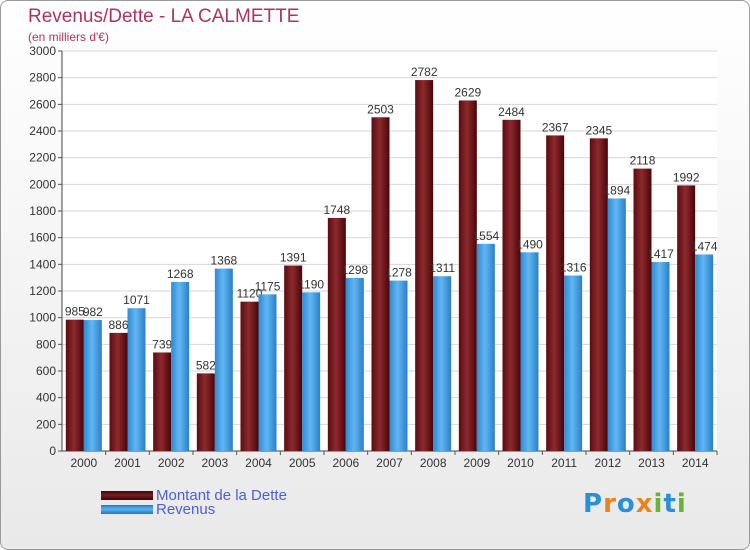 The width and height of the screenshot is (750, 550). I want to click on x-tick-label: 2010, so click(520, 463).